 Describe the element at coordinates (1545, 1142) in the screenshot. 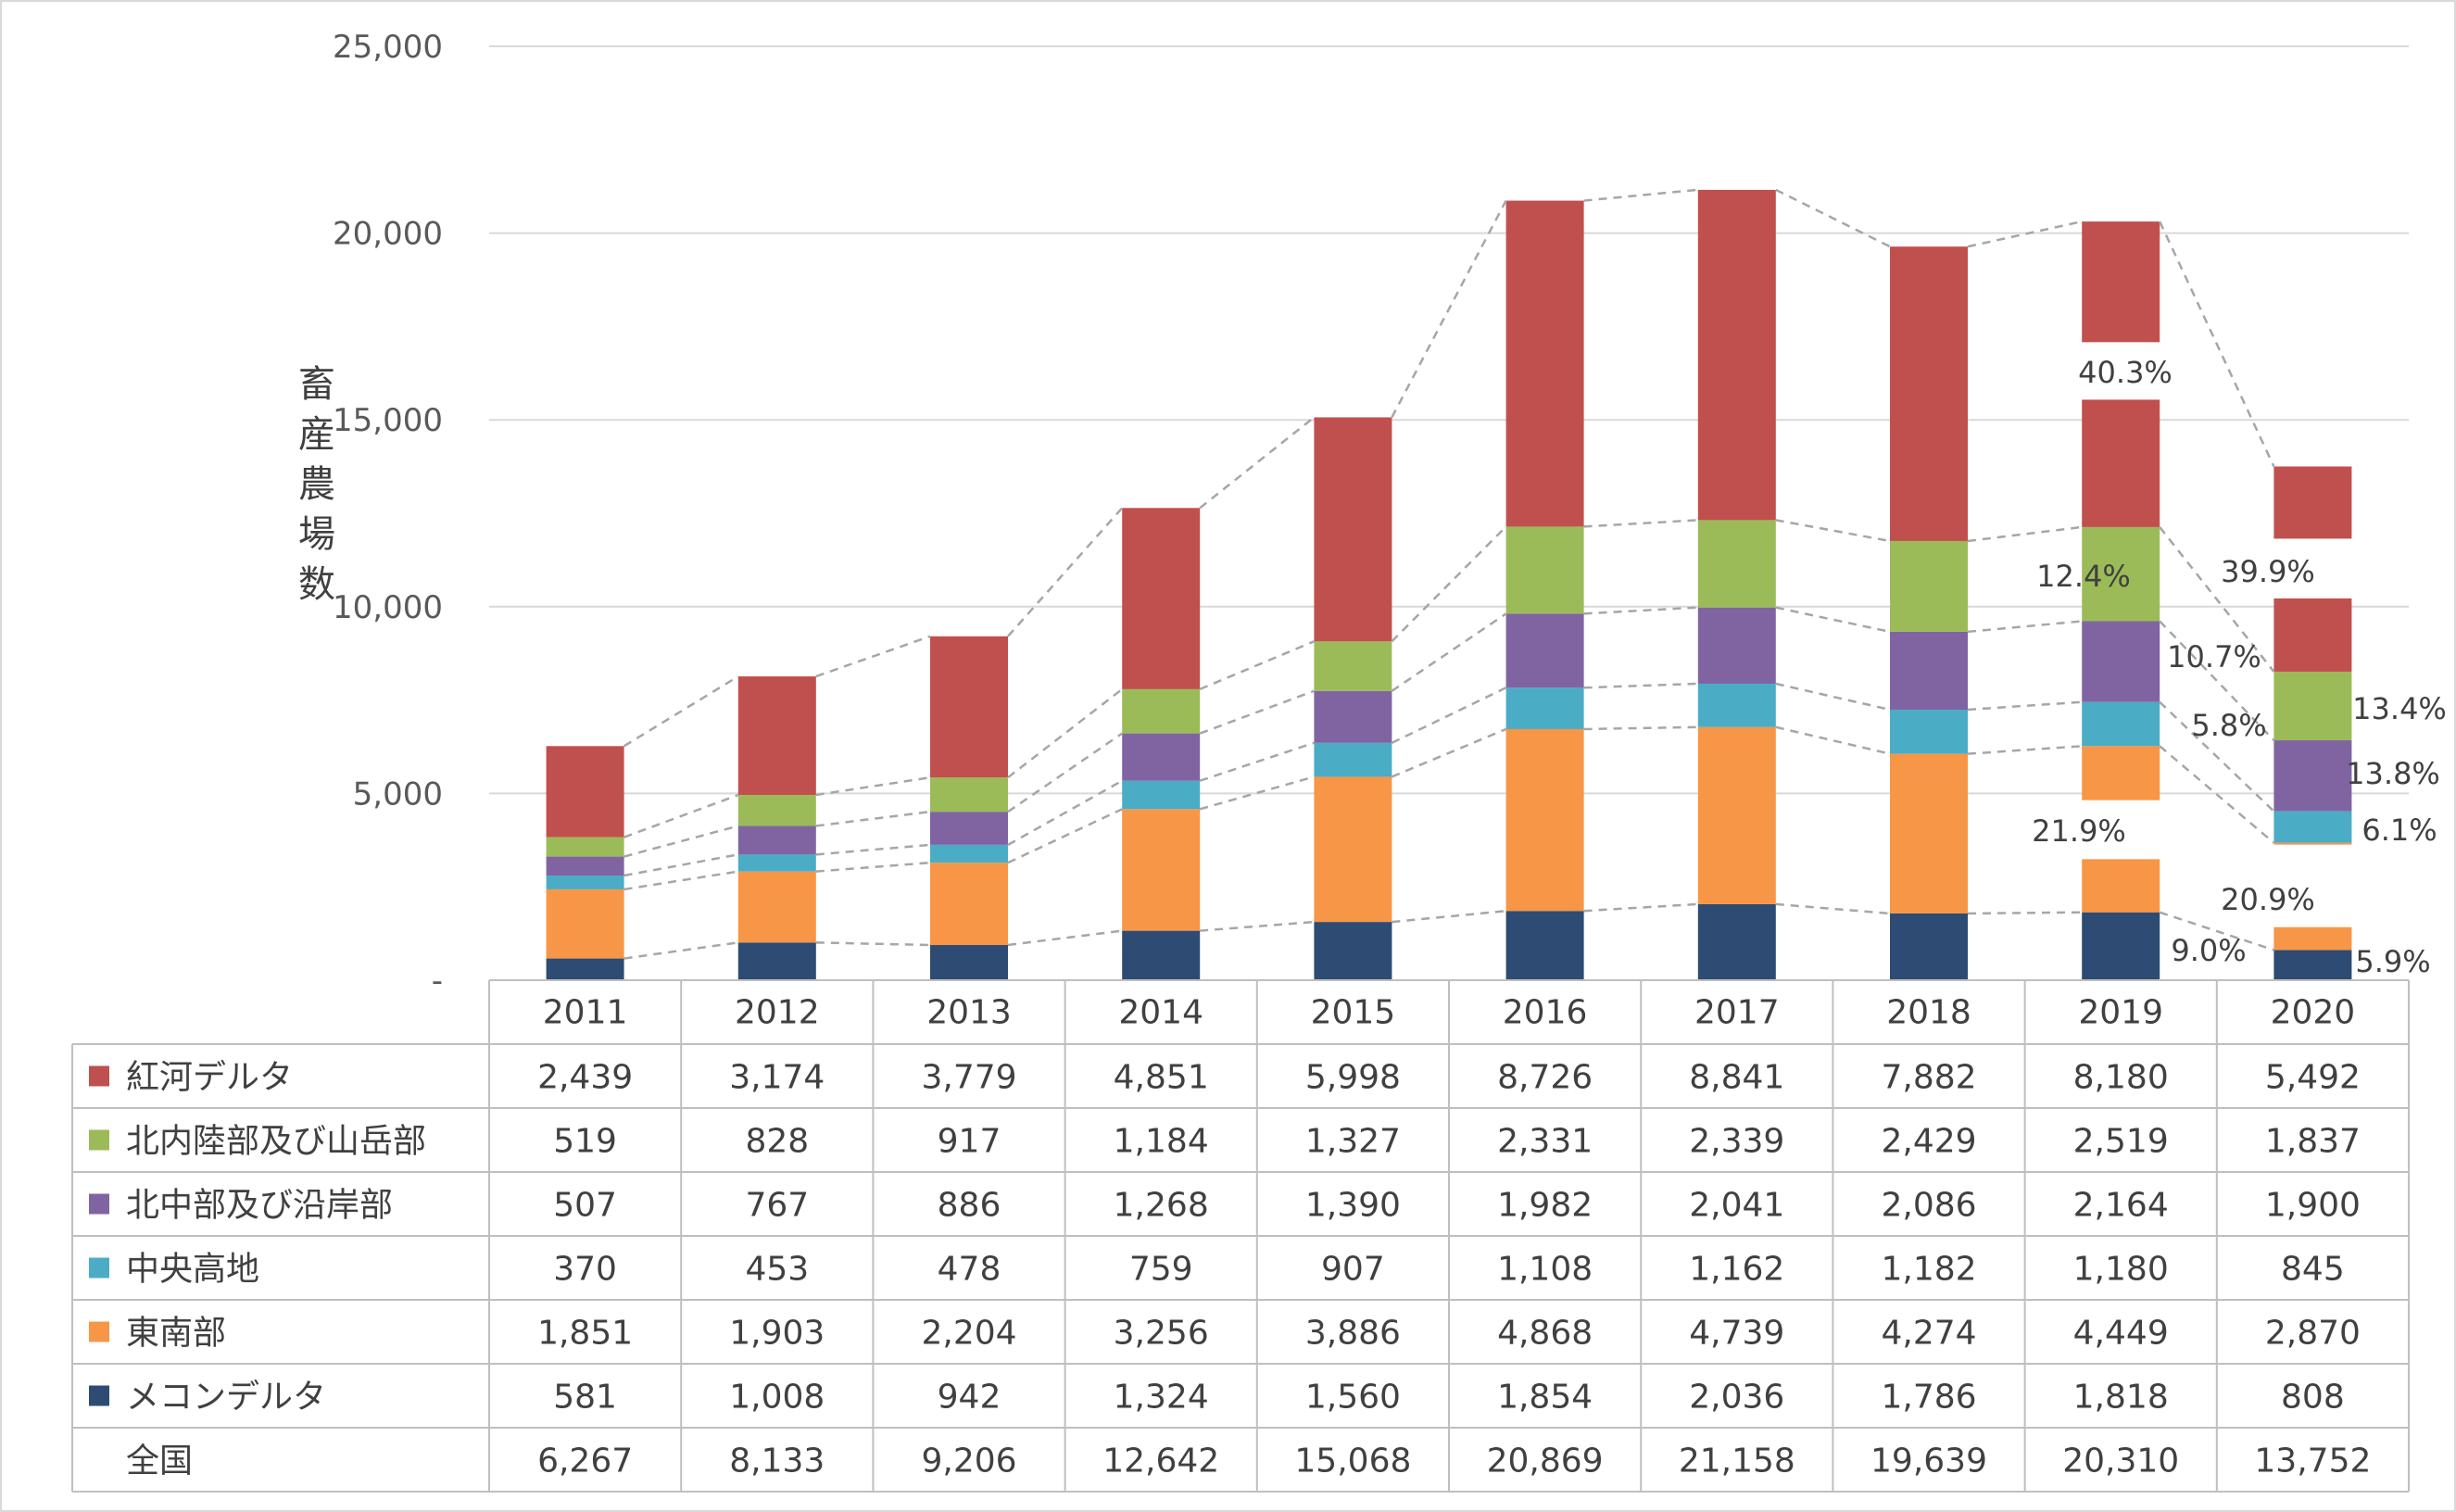

I see `table-cell: 2,331` at that location.